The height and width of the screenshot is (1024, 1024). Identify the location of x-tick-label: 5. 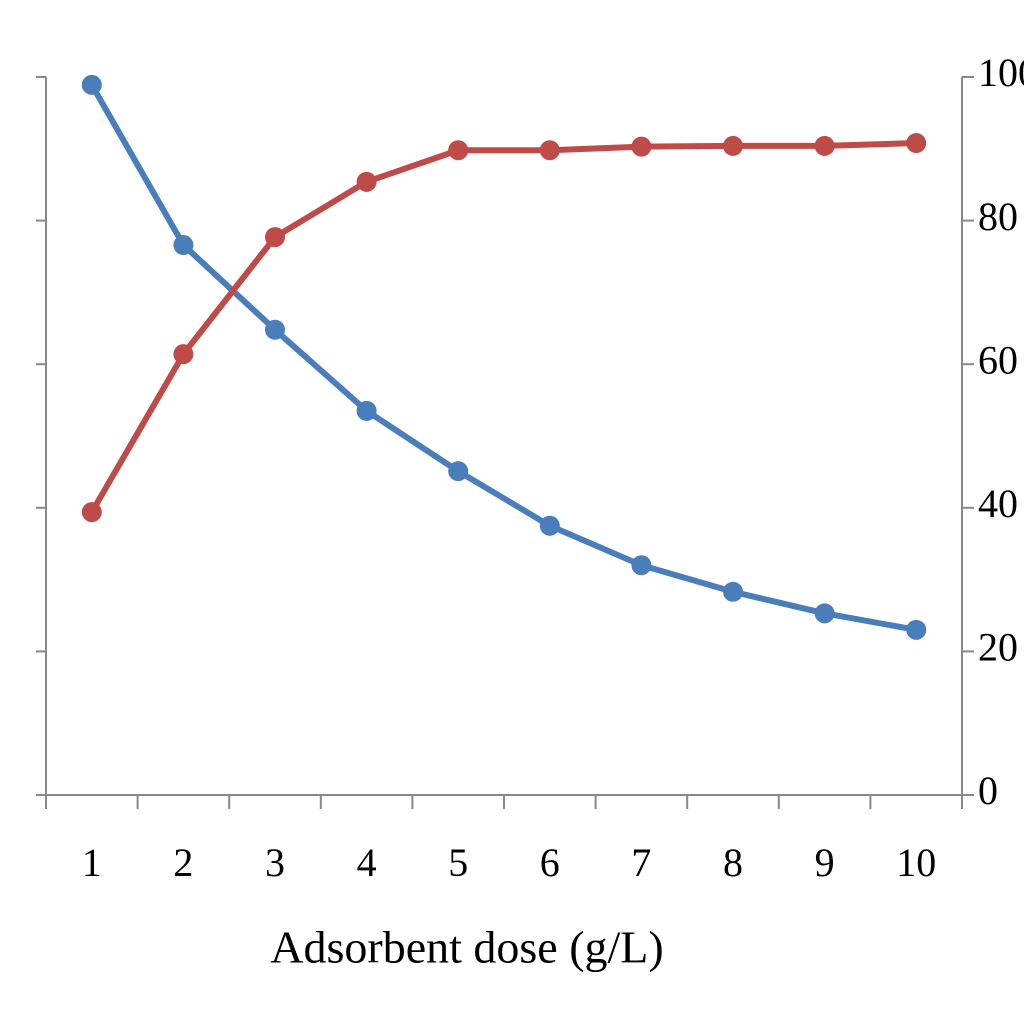
(458, 862).